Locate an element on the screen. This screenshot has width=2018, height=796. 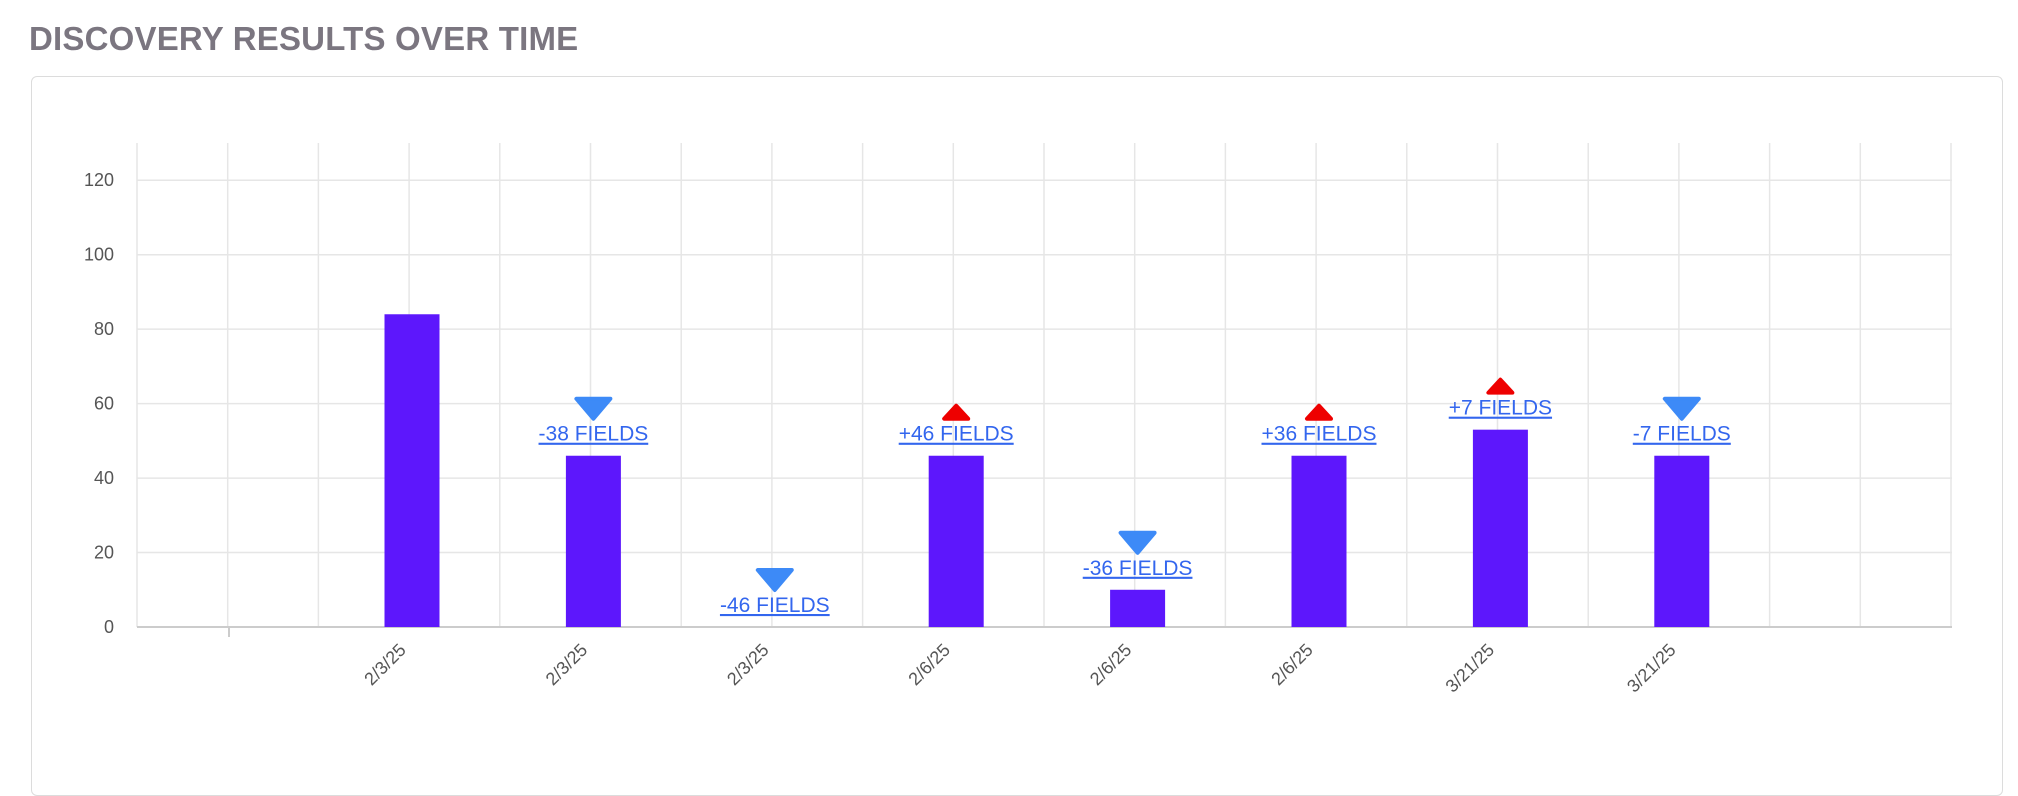
y-tick-label: 80 is located at coordinates (104, 329).